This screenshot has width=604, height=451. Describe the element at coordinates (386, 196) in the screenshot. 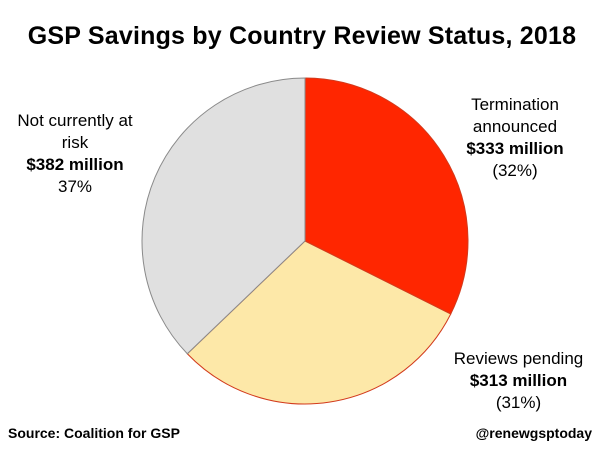

I see `pie-slice-termination` at that location.